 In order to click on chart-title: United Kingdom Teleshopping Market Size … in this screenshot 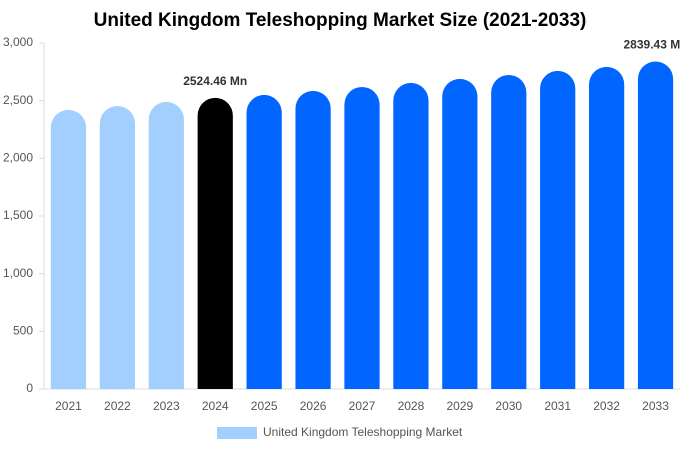, I will do `click(340, 20)`.